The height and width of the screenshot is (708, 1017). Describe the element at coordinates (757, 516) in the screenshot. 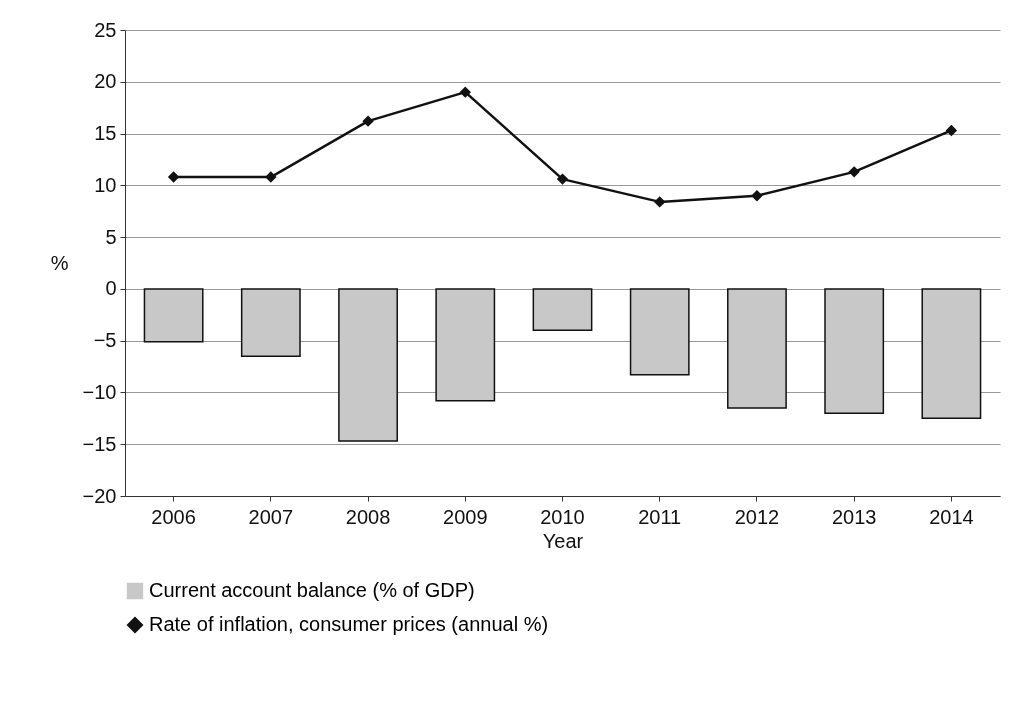

I see `x-tick-label: 2012` at that location.